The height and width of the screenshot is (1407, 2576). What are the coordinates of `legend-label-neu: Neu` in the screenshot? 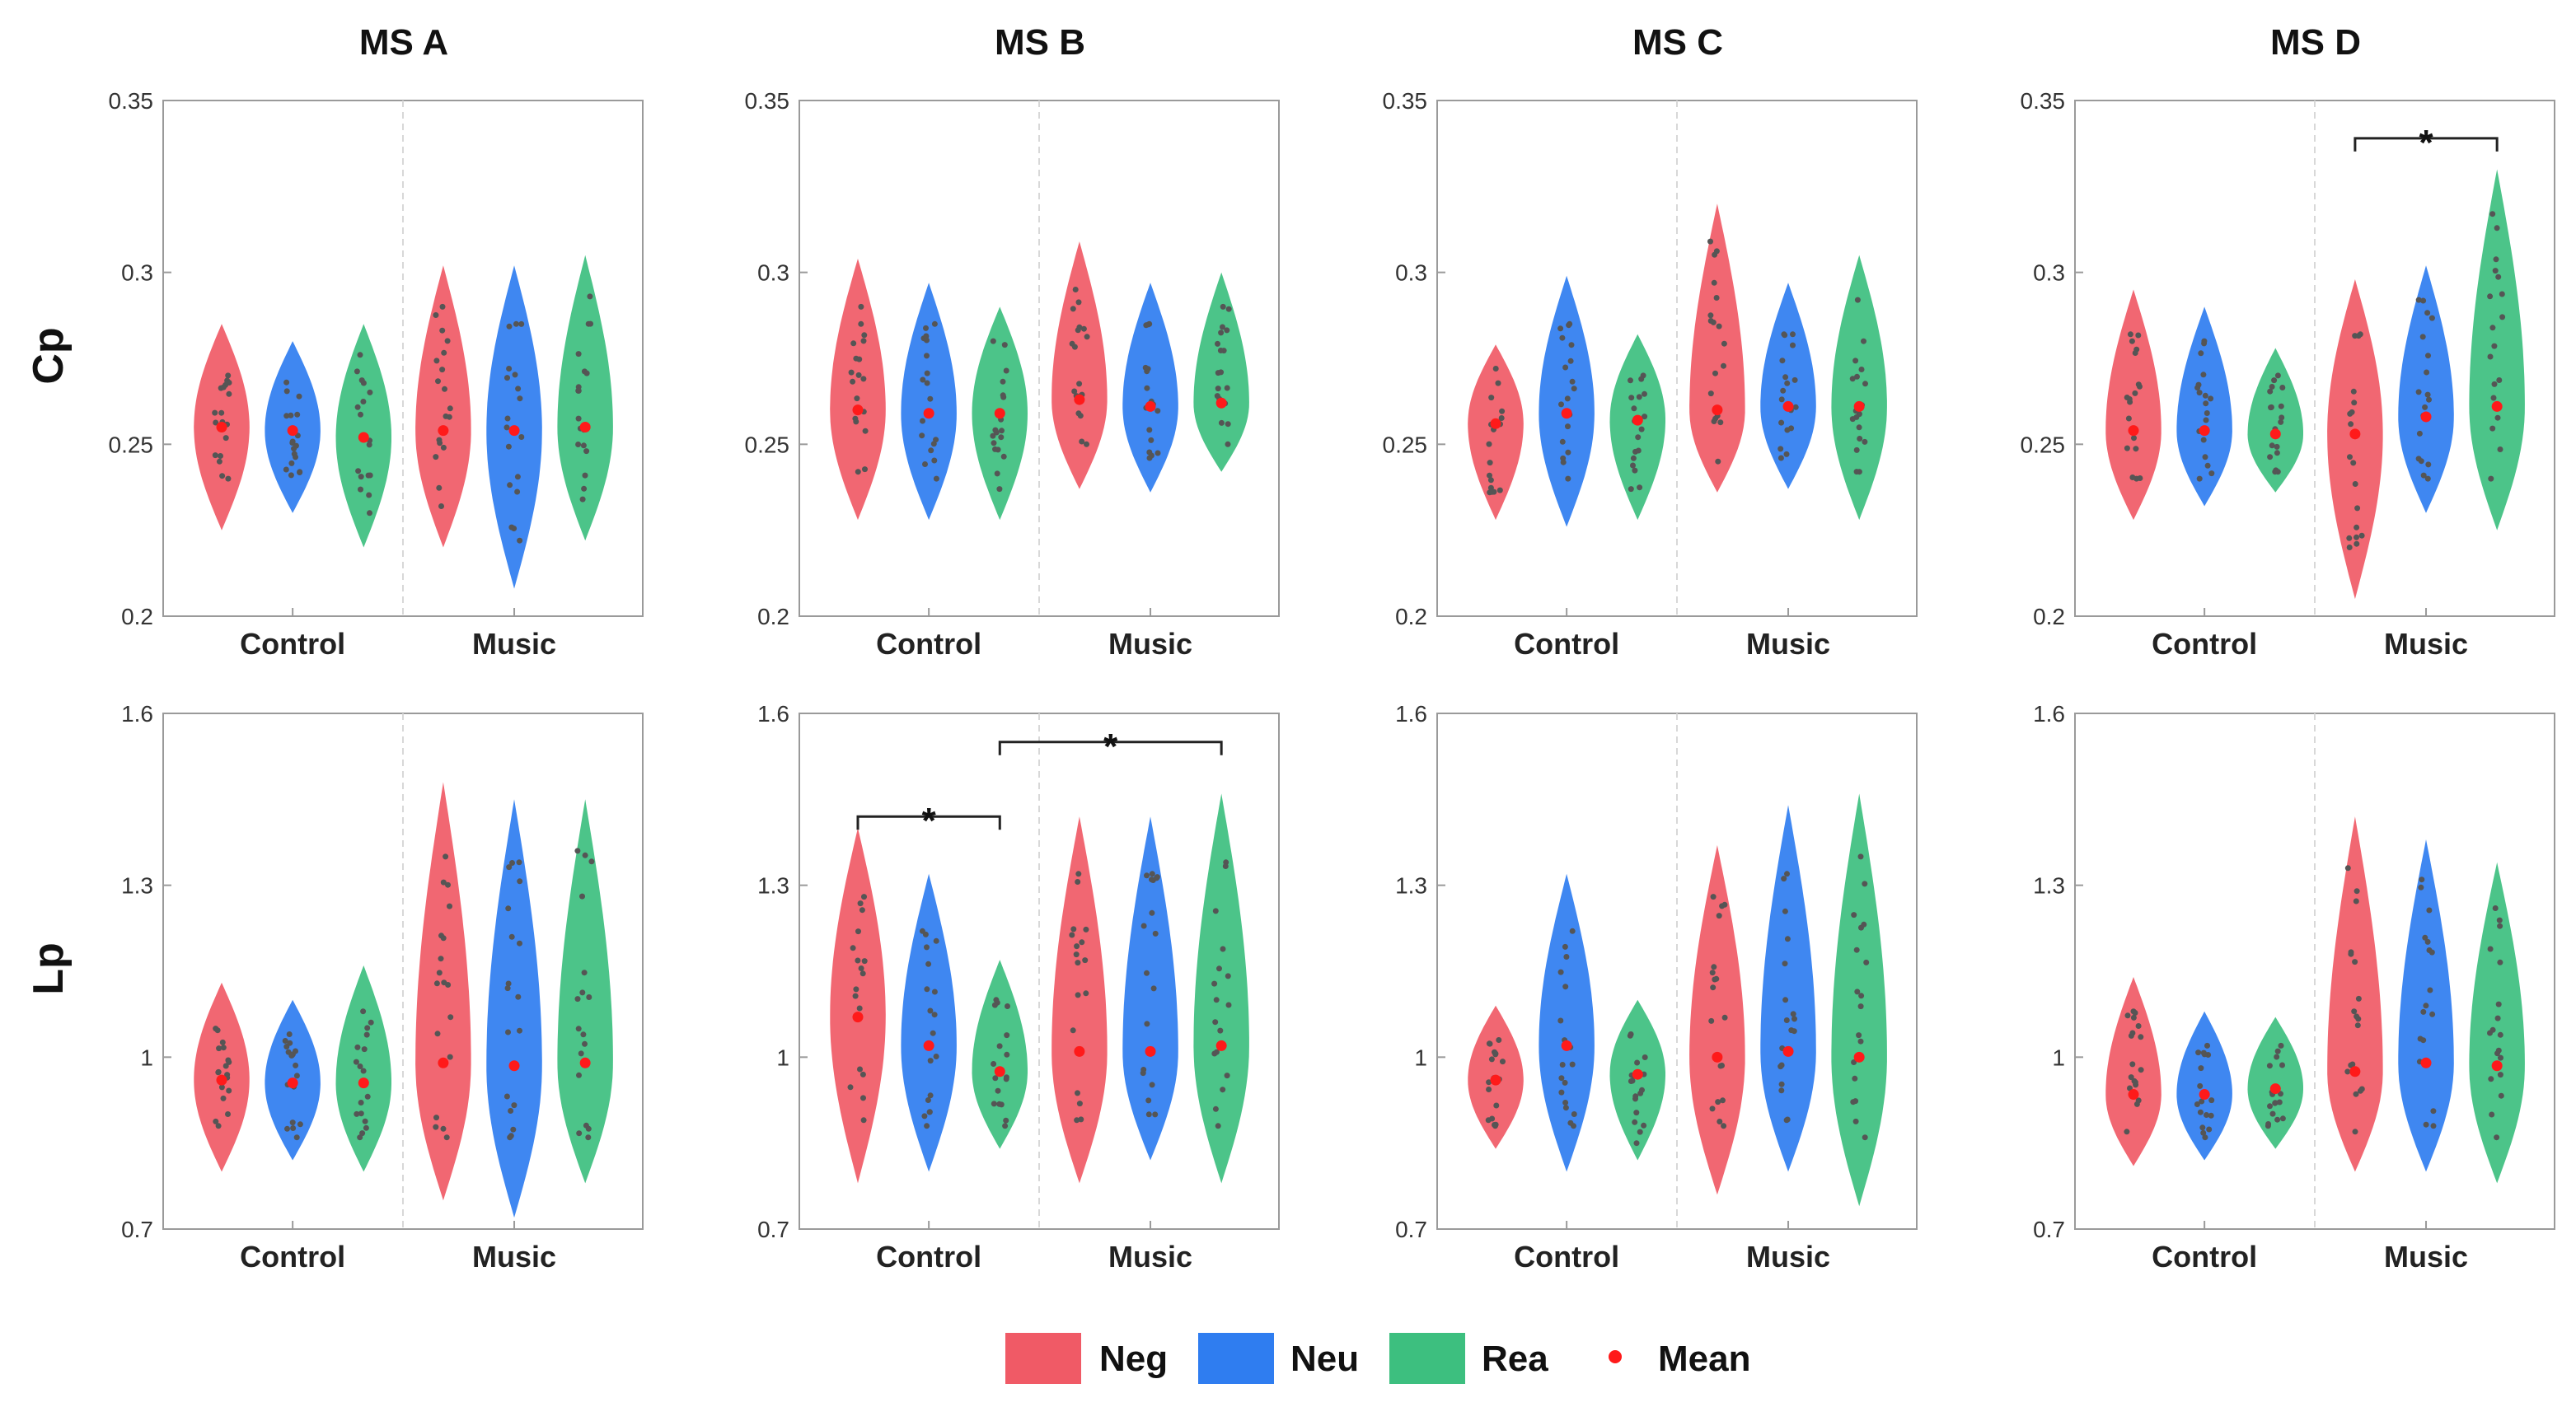 It's located at (1324, 1359).